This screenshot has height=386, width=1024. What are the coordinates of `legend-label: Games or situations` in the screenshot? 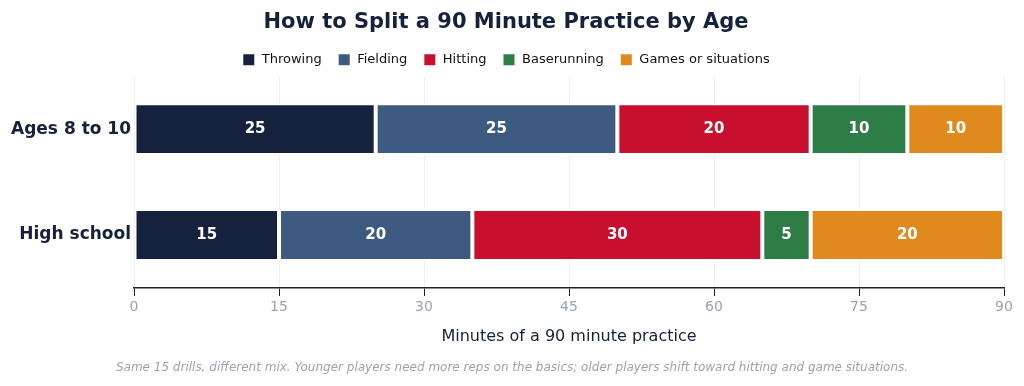 It's located at (704, 59).